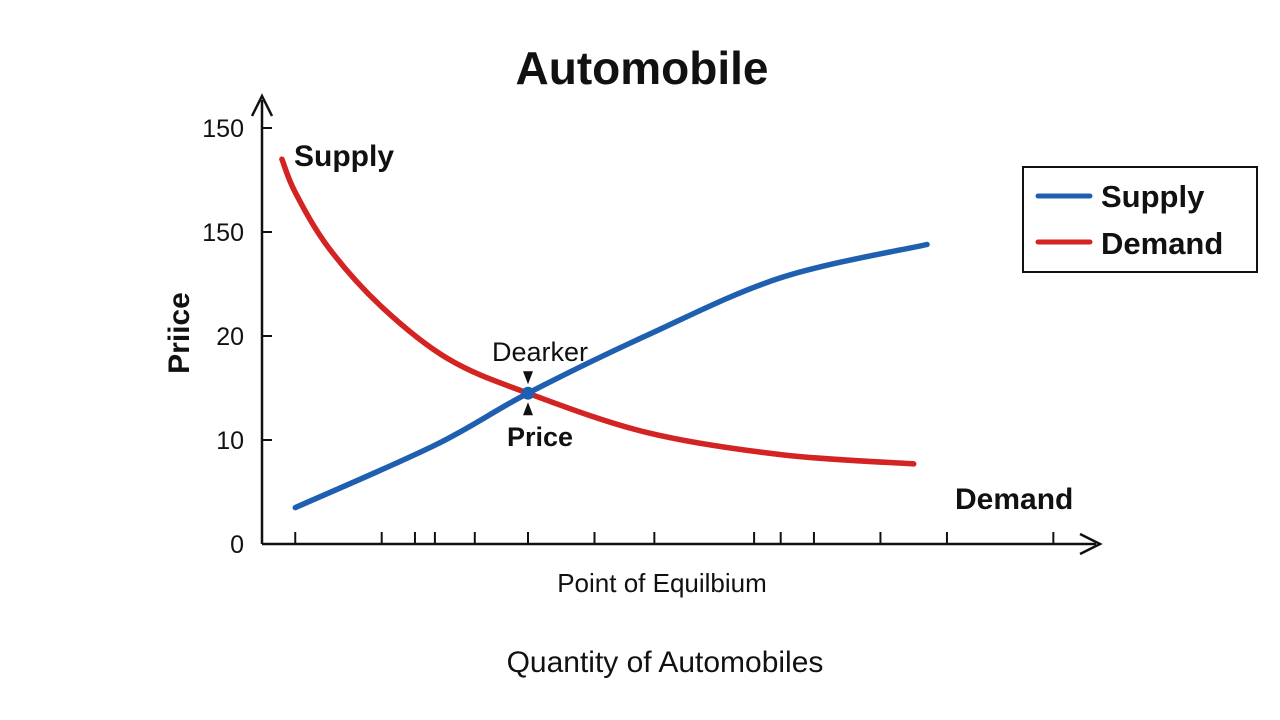 Image resolution: width=1280 pixels, height=720 pixels. What do you see at coordinates (540, 437) in the screenshot?
I see `annotation-price: Price` at bounding box center [540, 437].